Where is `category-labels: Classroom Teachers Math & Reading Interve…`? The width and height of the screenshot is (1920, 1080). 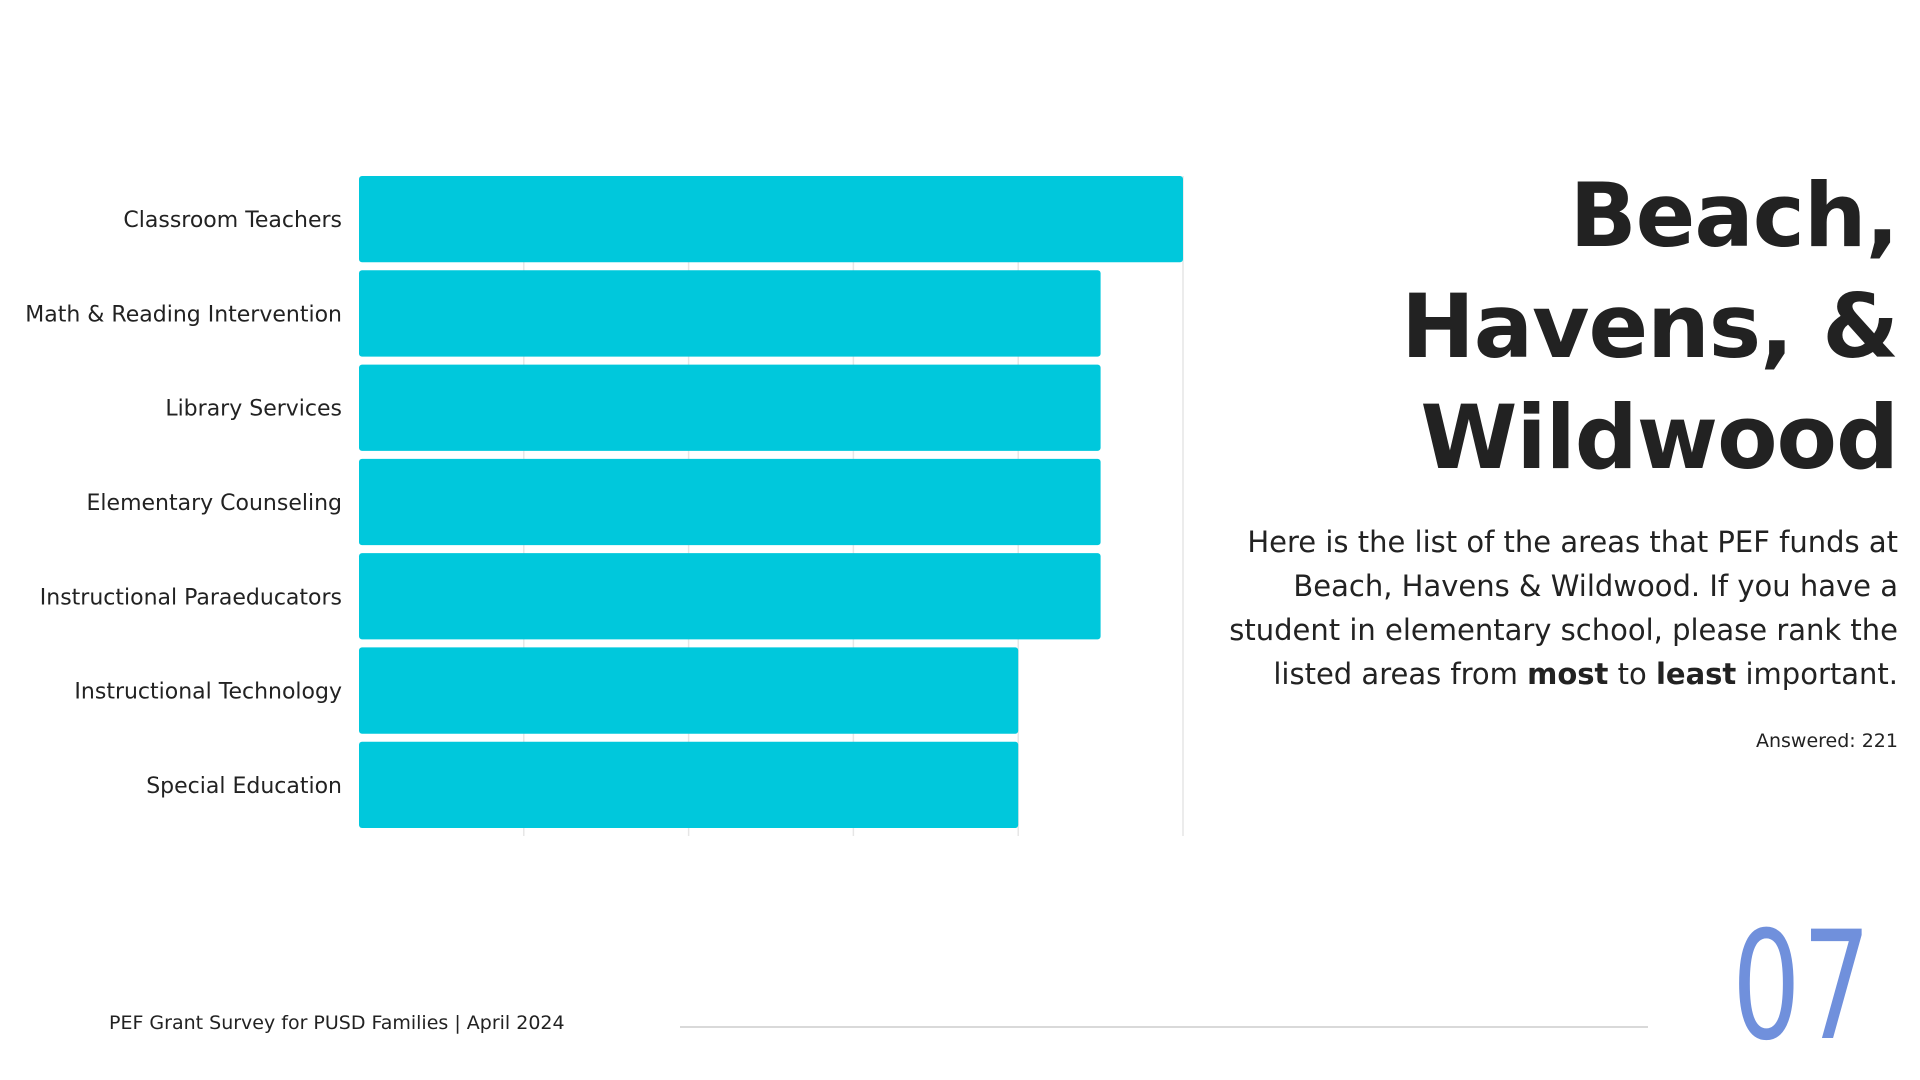 category-labels: Classroom Teachers Math & Reading Interve… is located at coordinates (183, 503).